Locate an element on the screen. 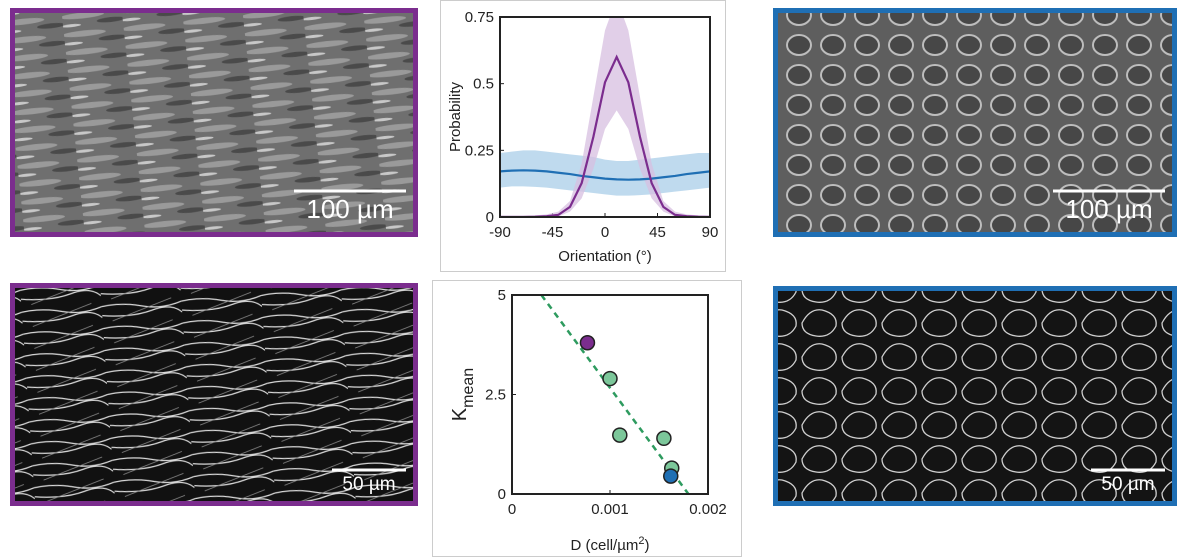  y-axis-label: Probability is located at coordinates (455, 116).